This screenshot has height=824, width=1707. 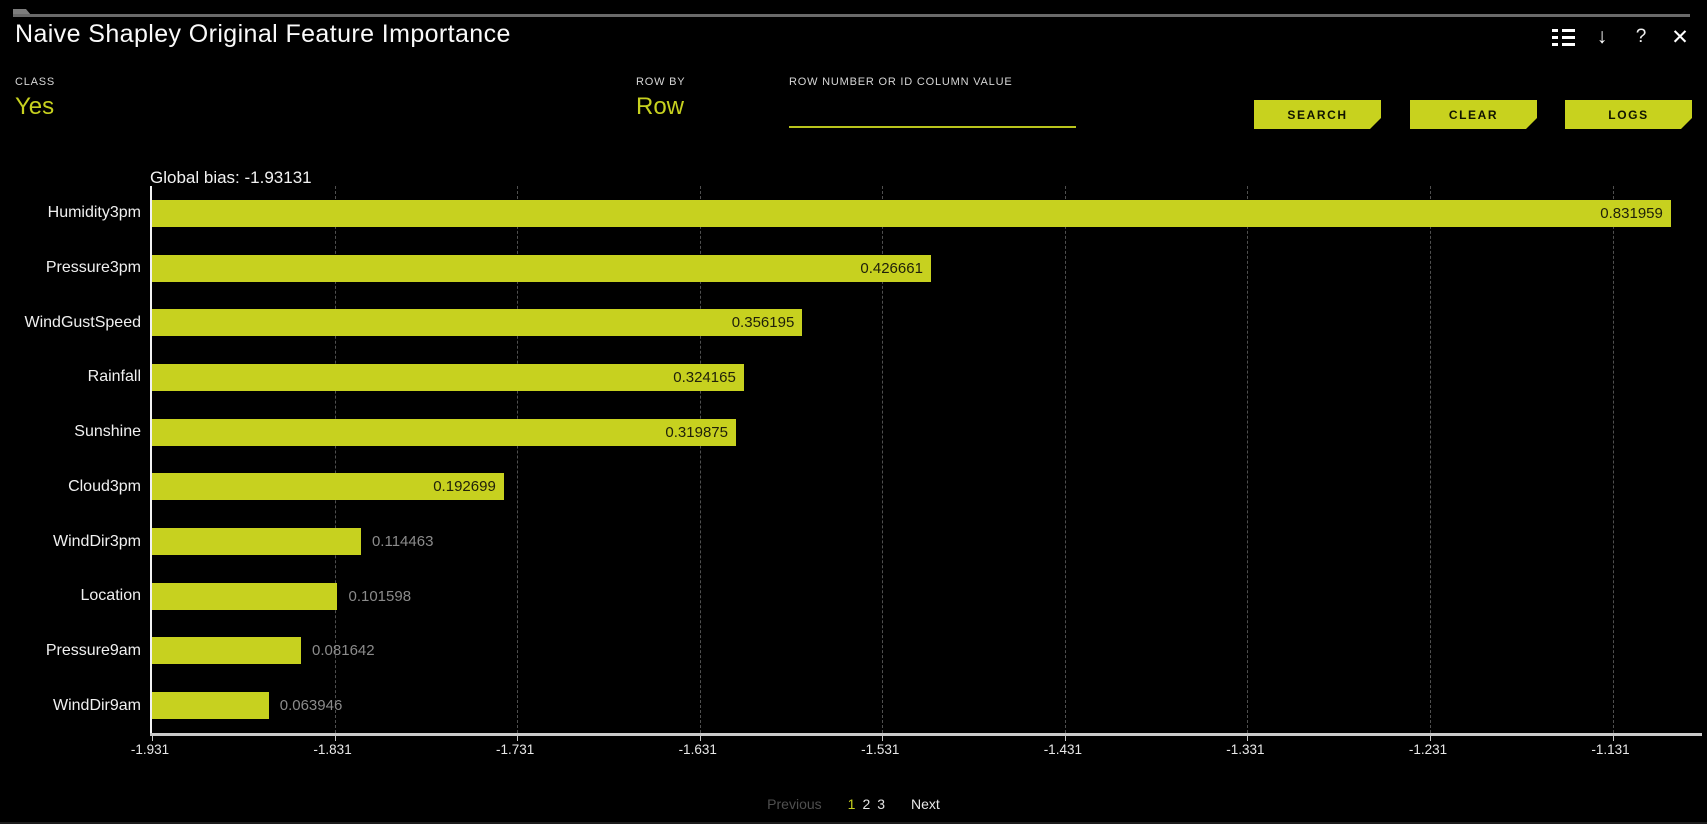 I want to click on logs-button: LOGS, so click(x=1628, y=114).